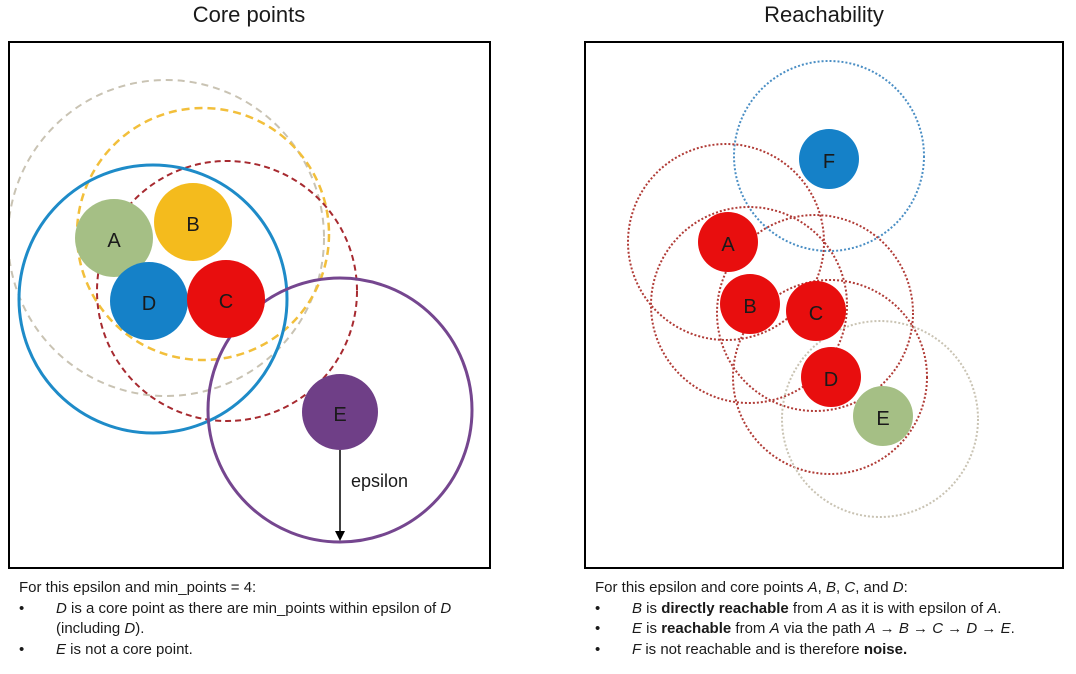 The height and width of the screenshot is (674, 1076). What do you see at coordinates (340, 536) in the screenshot?
I see `epsilon-arrow-head` at bounding box center [340, 536].